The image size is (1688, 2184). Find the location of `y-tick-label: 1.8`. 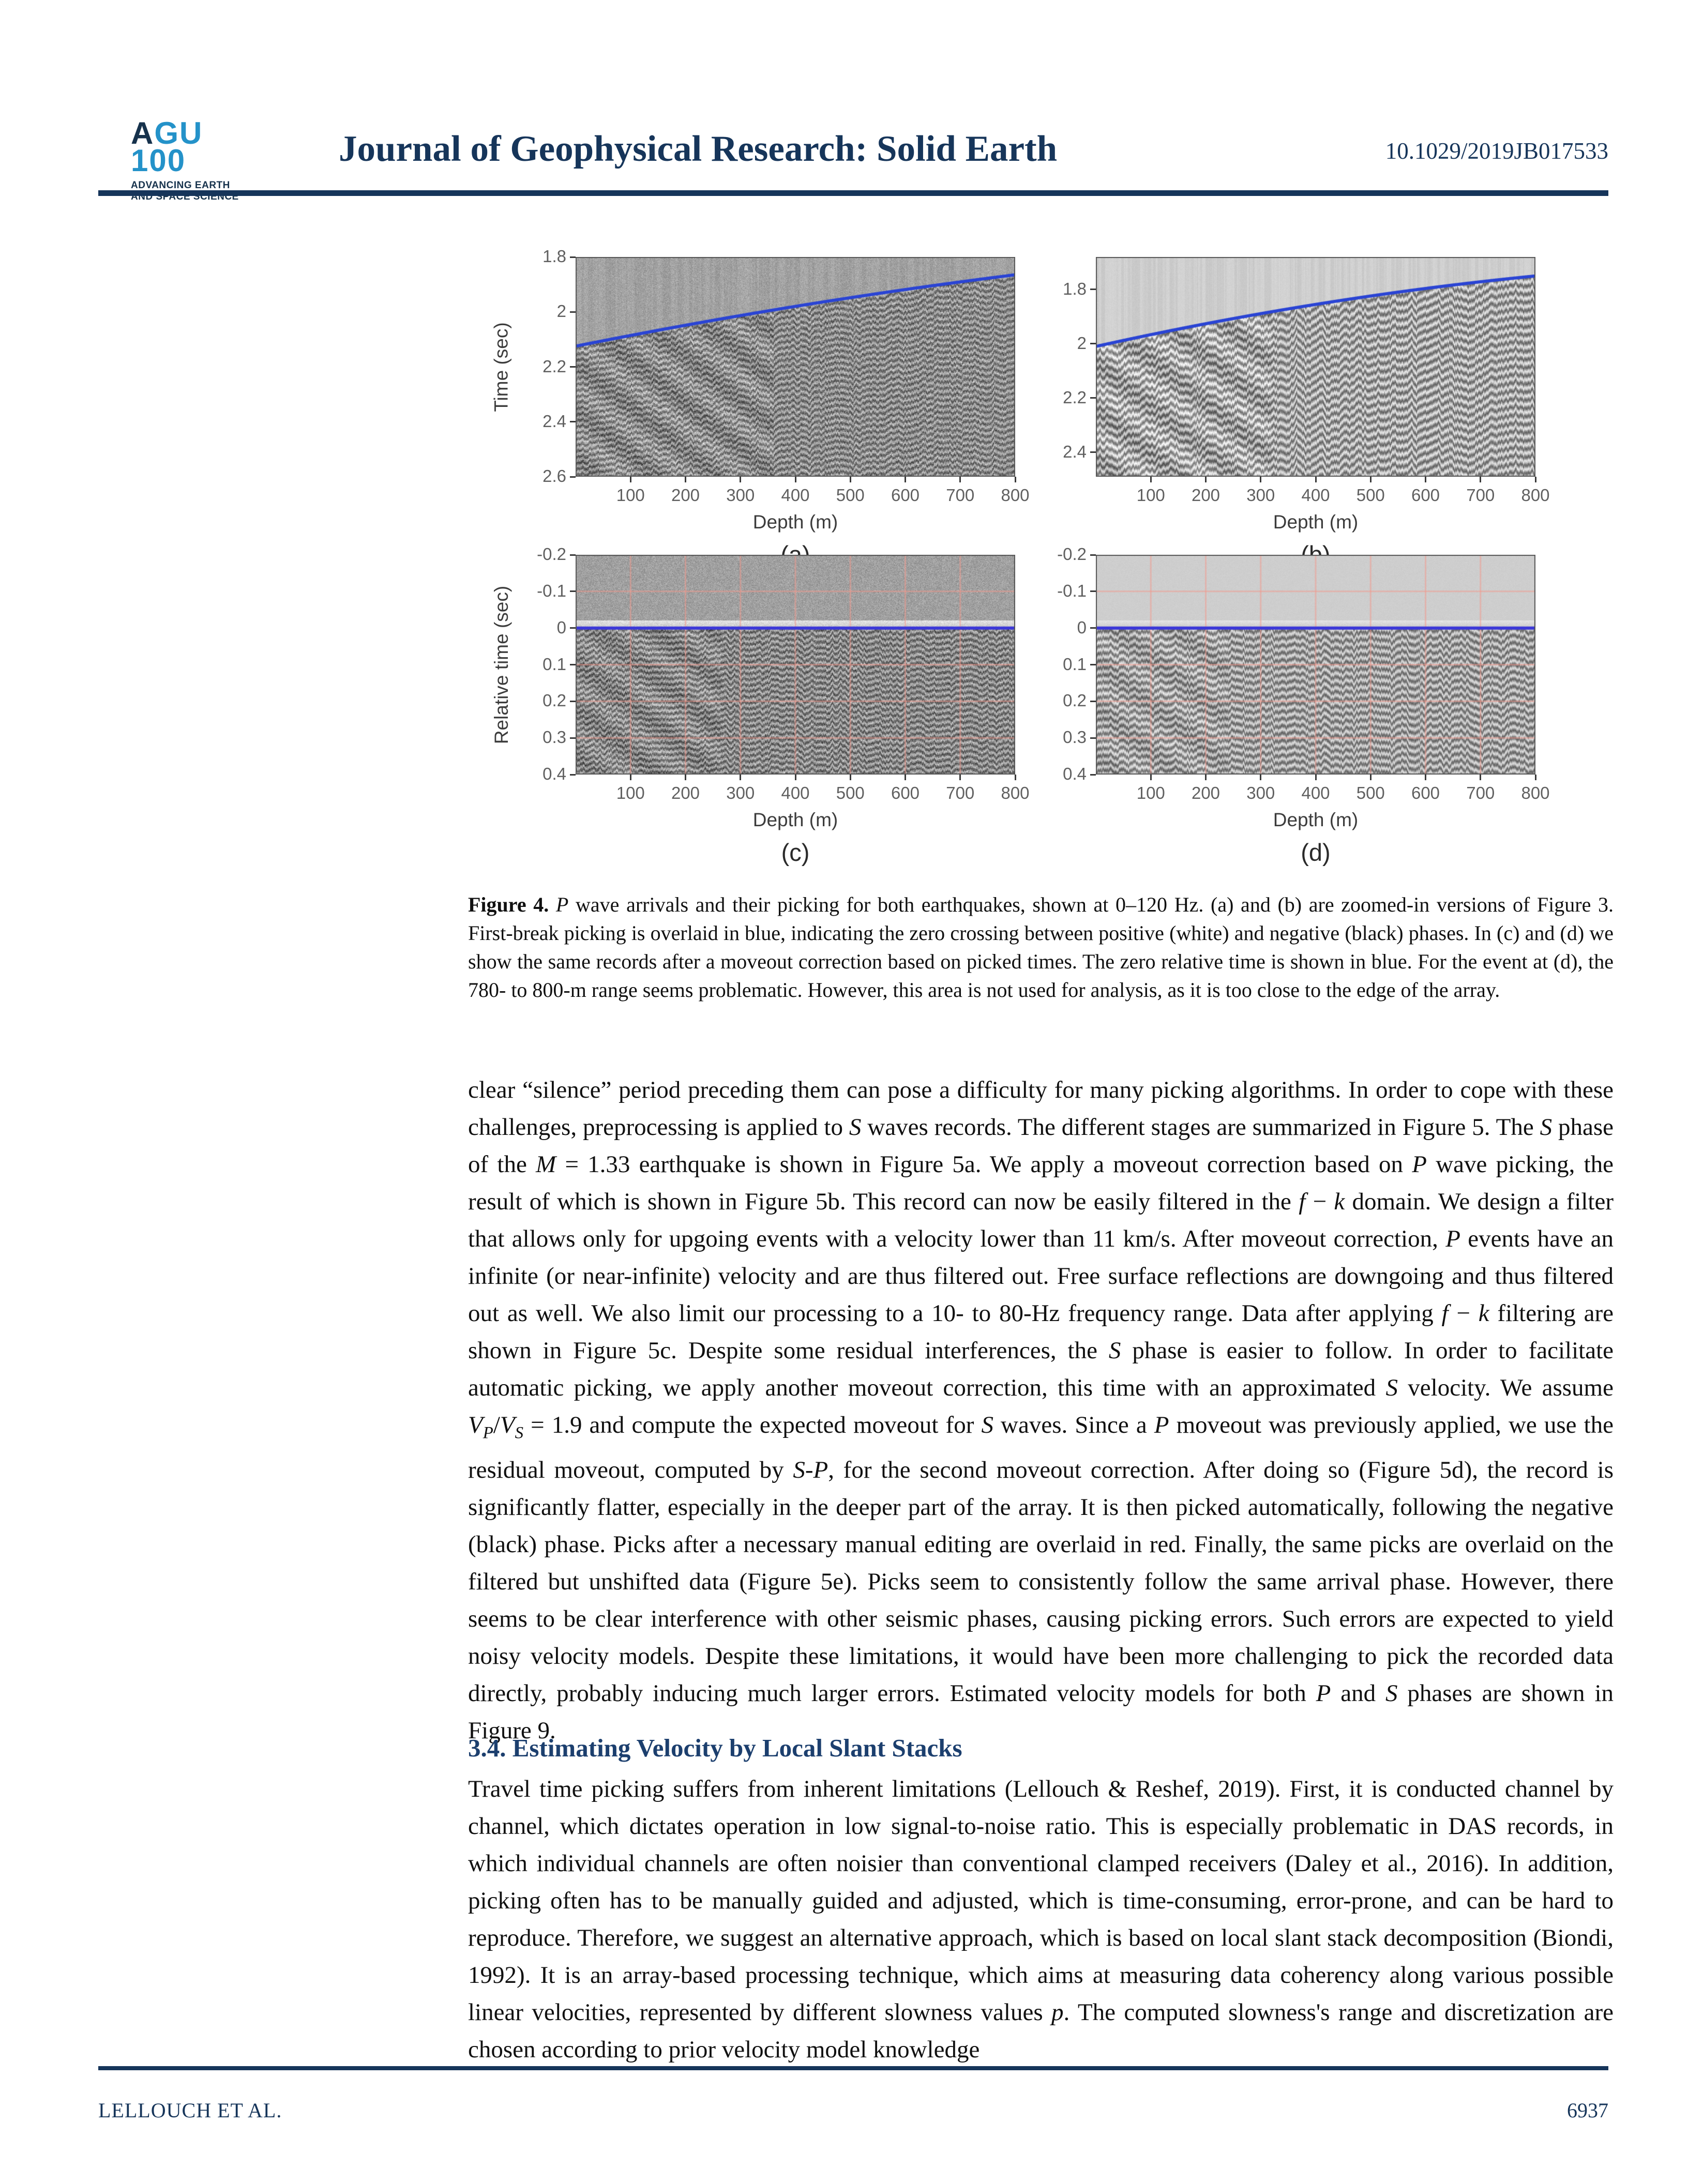

y-tick-label: 1.8 is located at coordinates (554, 257).